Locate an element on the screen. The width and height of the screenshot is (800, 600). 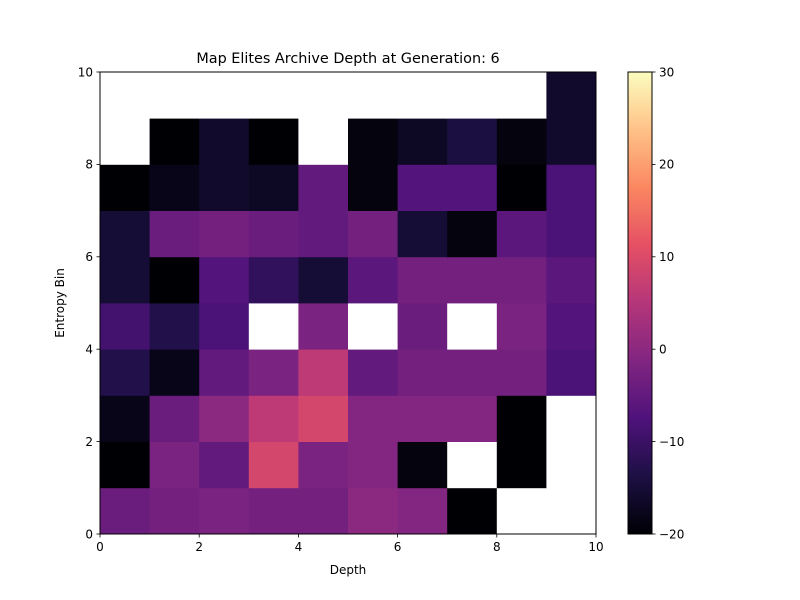
x-axis-label: Depth is located at coordinates (348, 570).